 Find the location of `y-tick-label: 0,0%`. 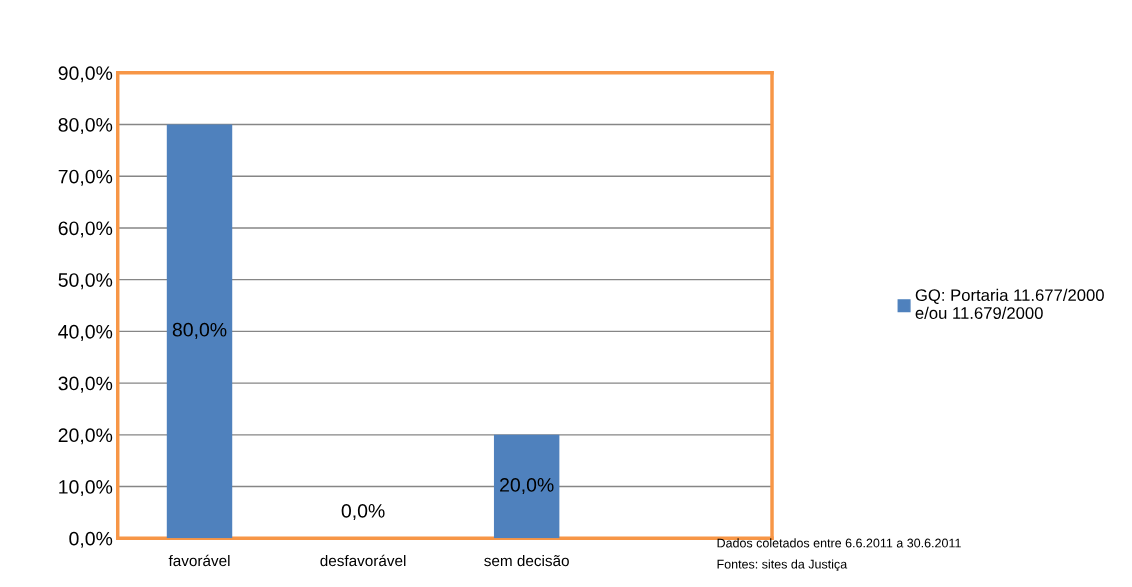

y-tick-label: 0,0% is located at coordinates (91, 539).